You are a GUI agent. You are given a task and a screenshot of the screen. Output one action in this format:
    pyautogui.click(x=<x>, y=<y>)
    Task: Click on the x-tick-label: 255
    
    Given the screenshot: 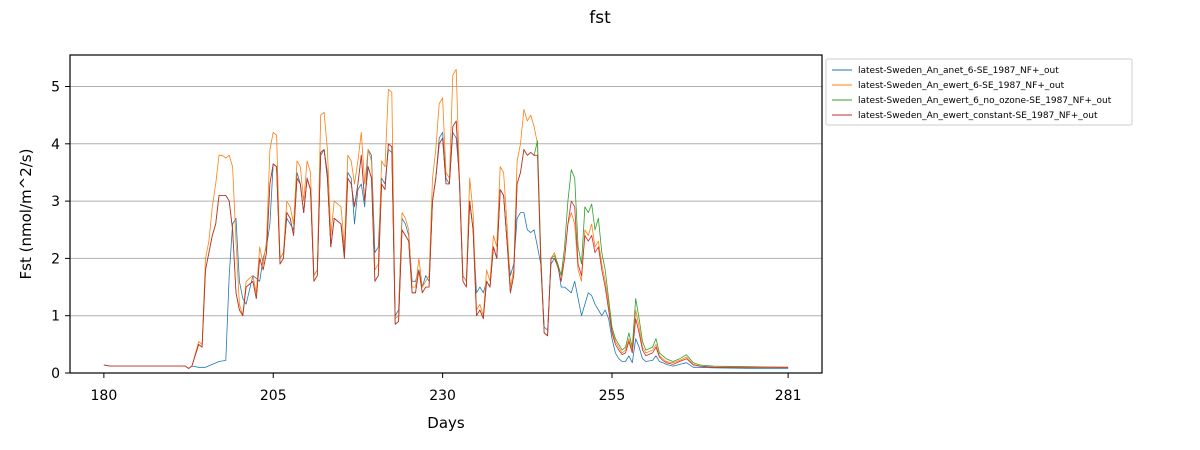 What is the action you would take?
    pyautogui.click(x=612, y=396)
    